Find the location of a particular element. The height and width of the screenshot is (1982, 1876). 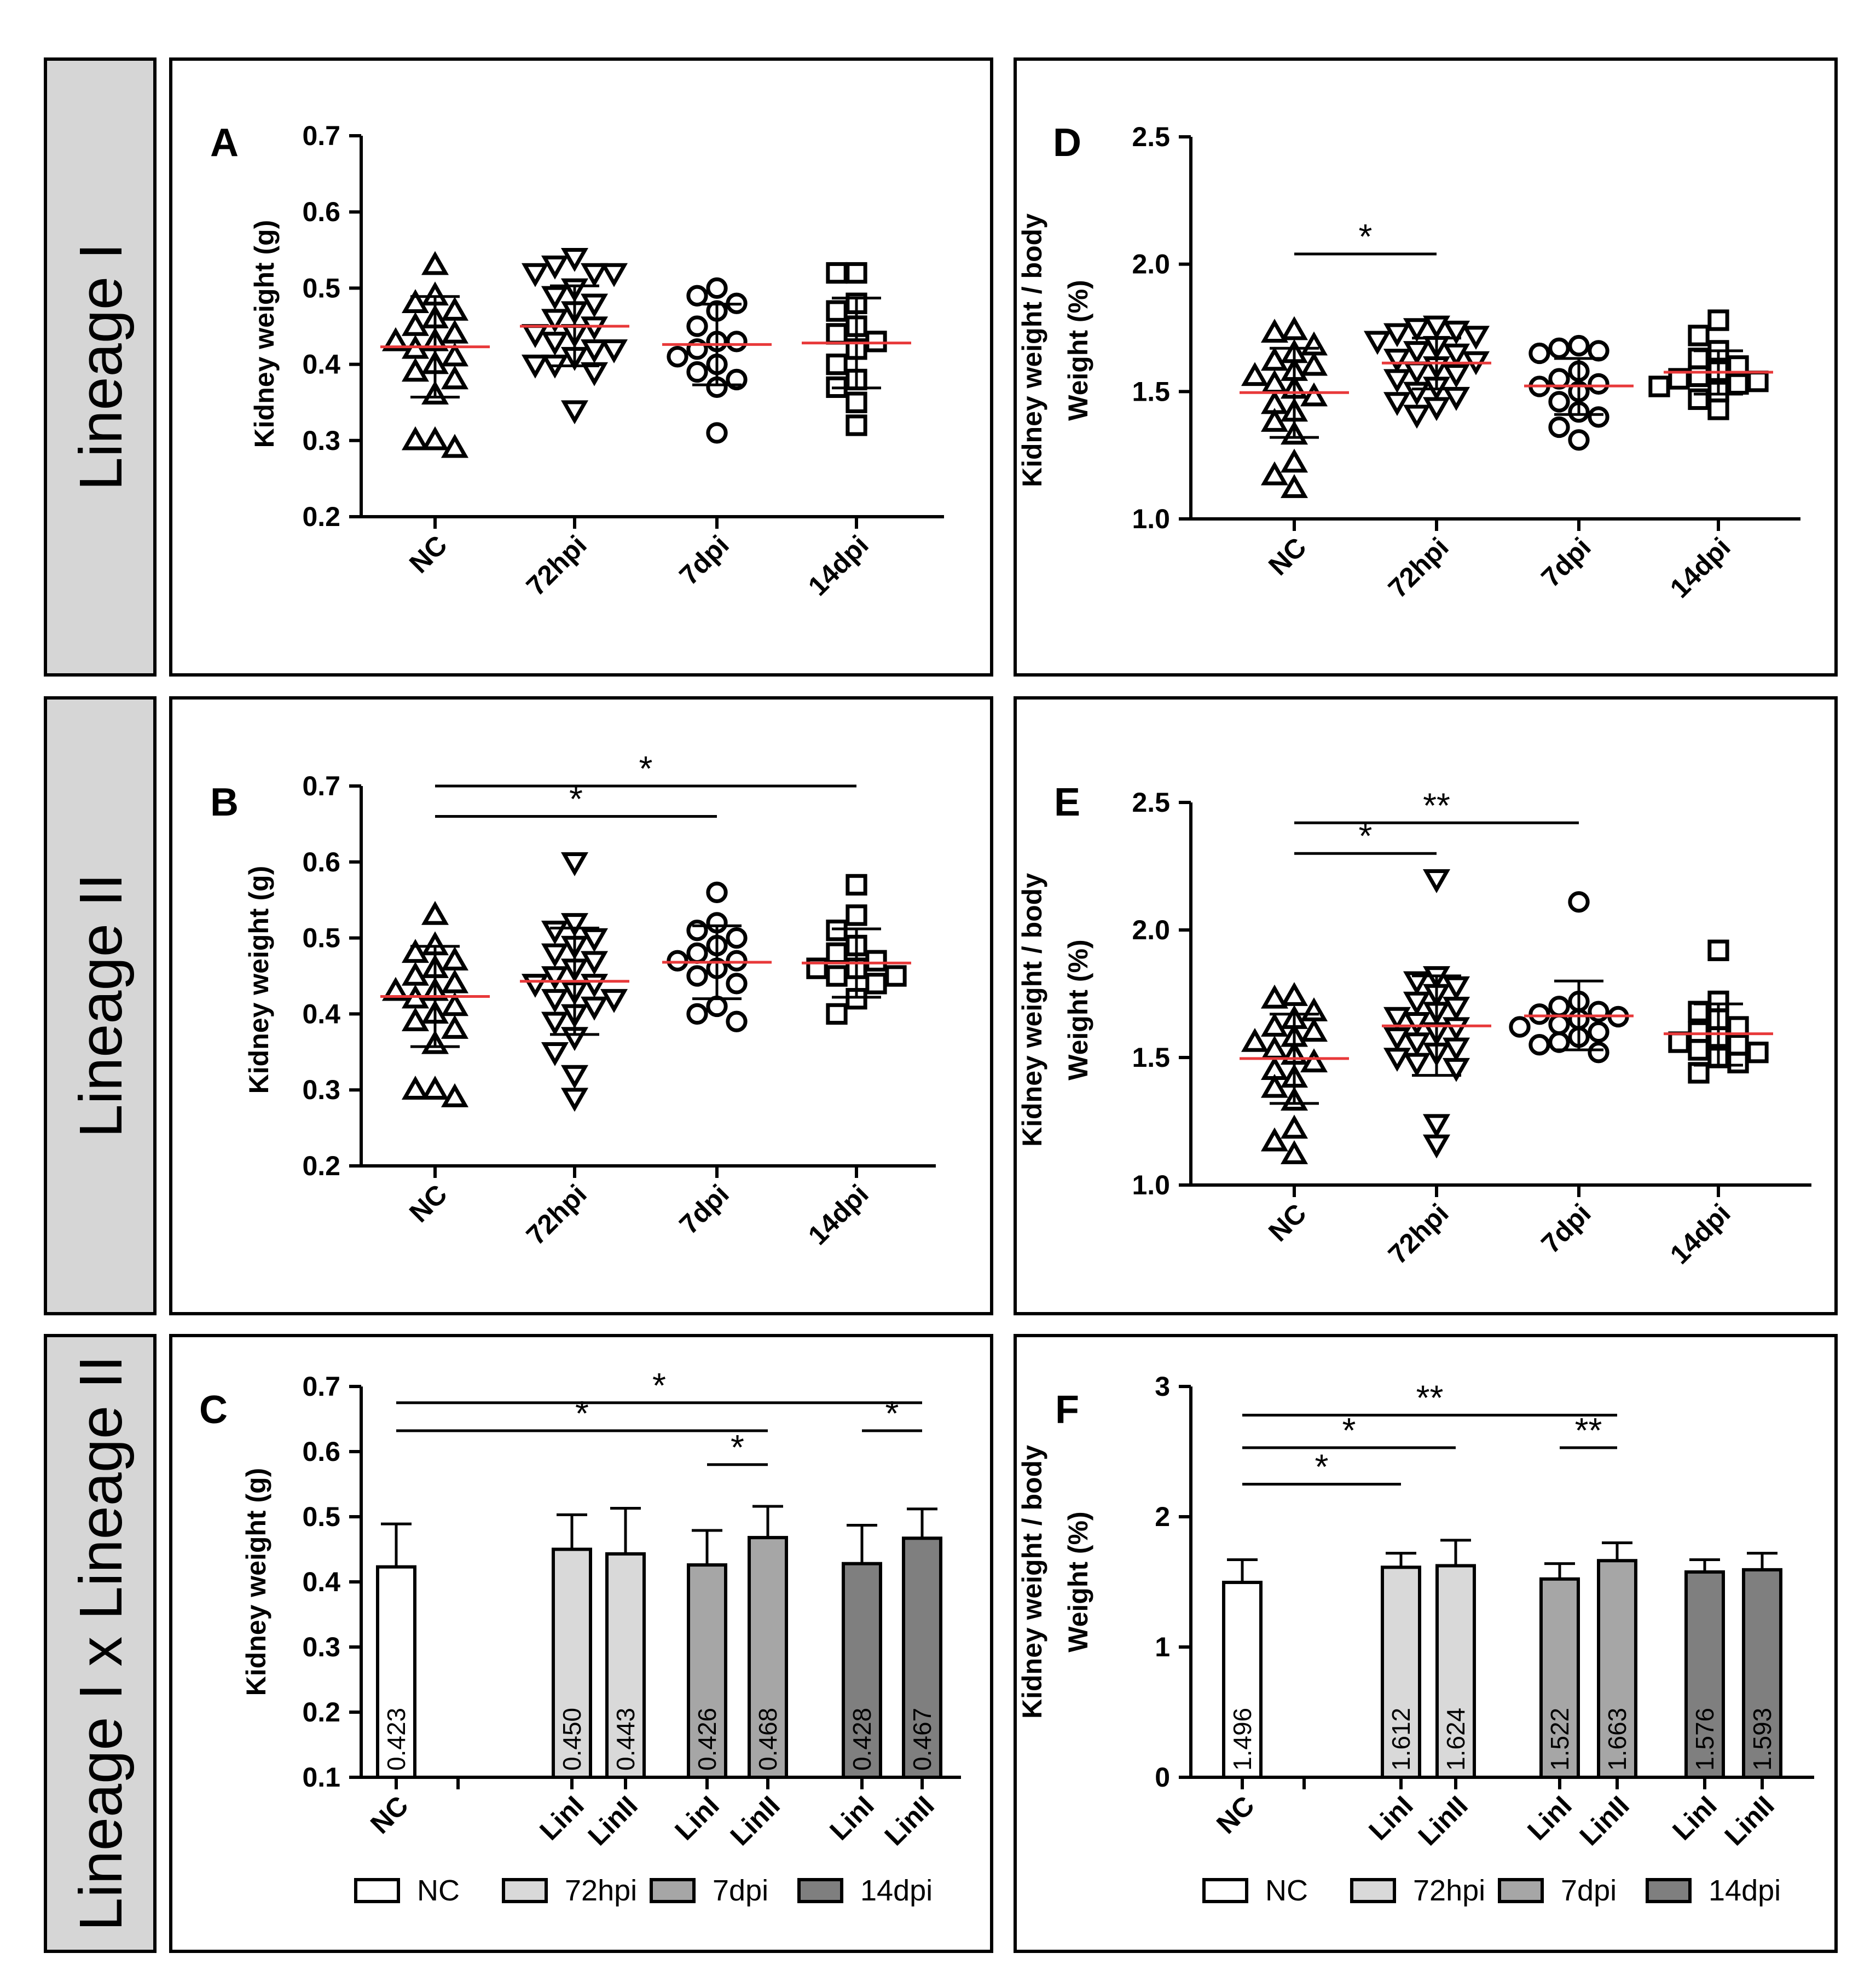

panel-d-xtick-label: 7dpi is located at coordinates (1566, 562).